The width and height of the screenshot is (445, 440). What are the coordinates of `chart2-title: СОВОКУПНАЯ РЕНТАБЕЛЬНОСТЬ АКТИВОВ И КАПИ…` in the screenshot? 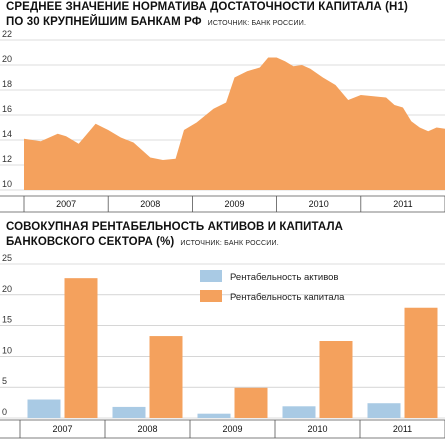 It's located at (175, 227).